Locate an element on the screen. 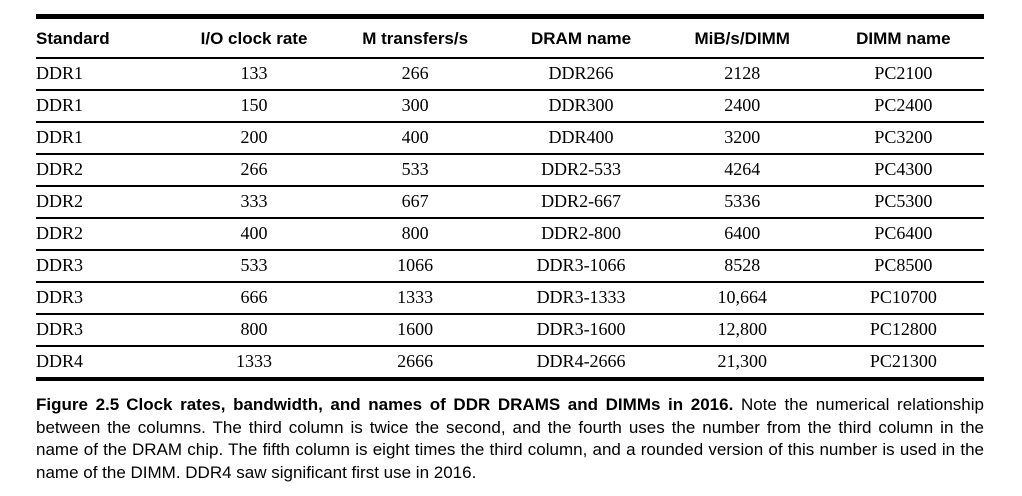  column-header-standard: Standard is located at coordinates (107, 37).